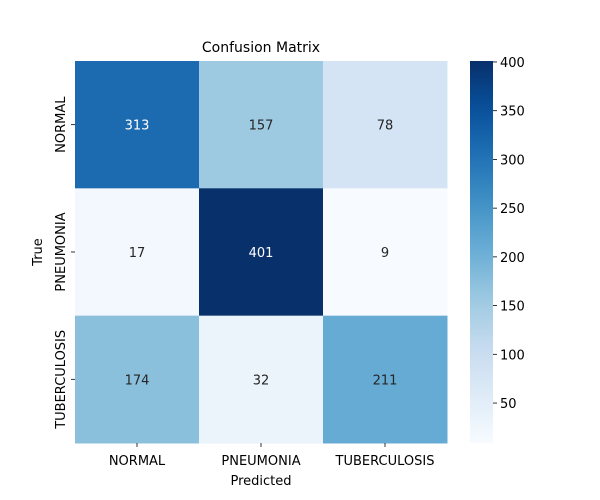 This screenshot has width=600, height=500. What do you see at coordinates (385, 461) in the screenshot?
I see `x-tick-label: TUBERCULOSIS` at bounding box center [385, 461].